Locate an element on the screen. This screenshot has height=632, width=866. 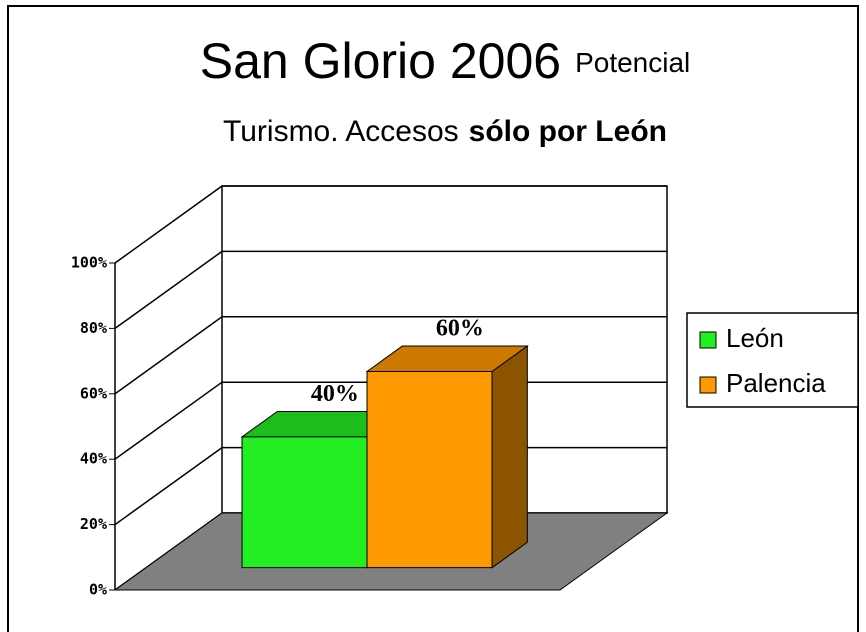
bar-side is located at coordinates (509, 457).